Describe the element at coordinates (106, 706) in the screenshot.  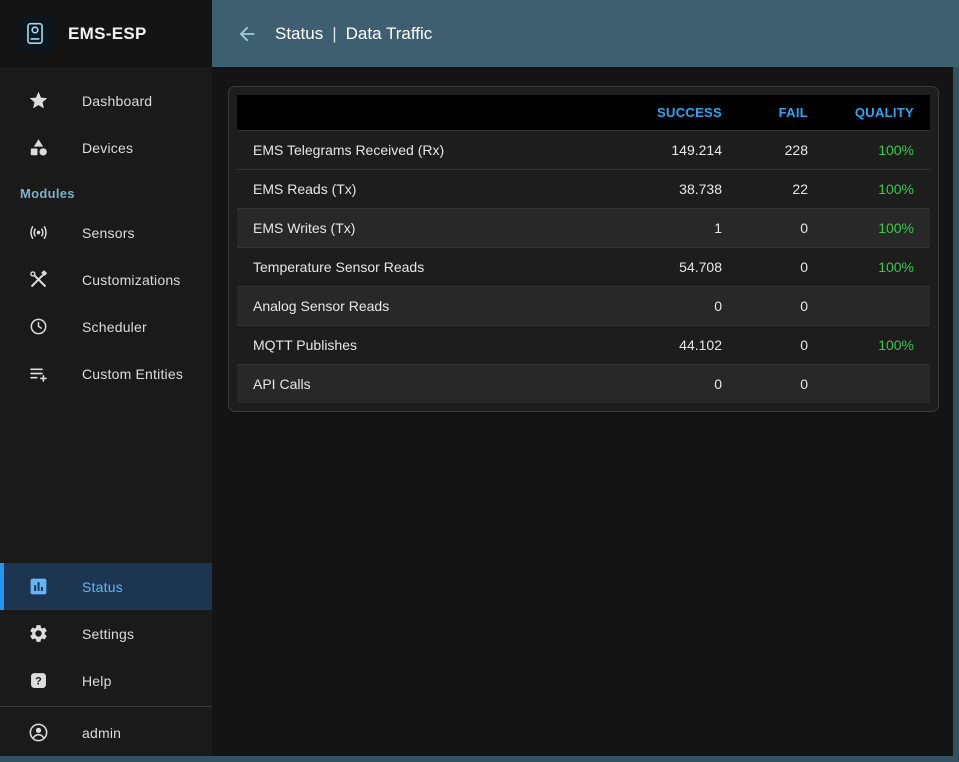
I see `sidebar-divider` at that location.